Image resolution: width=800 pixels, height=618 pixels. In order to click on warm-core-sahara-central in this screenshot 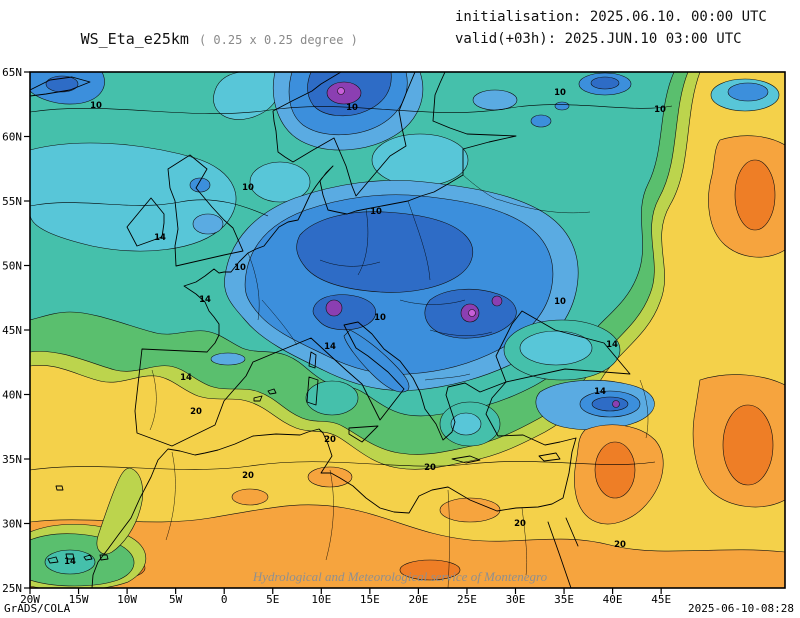, I will do `click(430, 570)`.